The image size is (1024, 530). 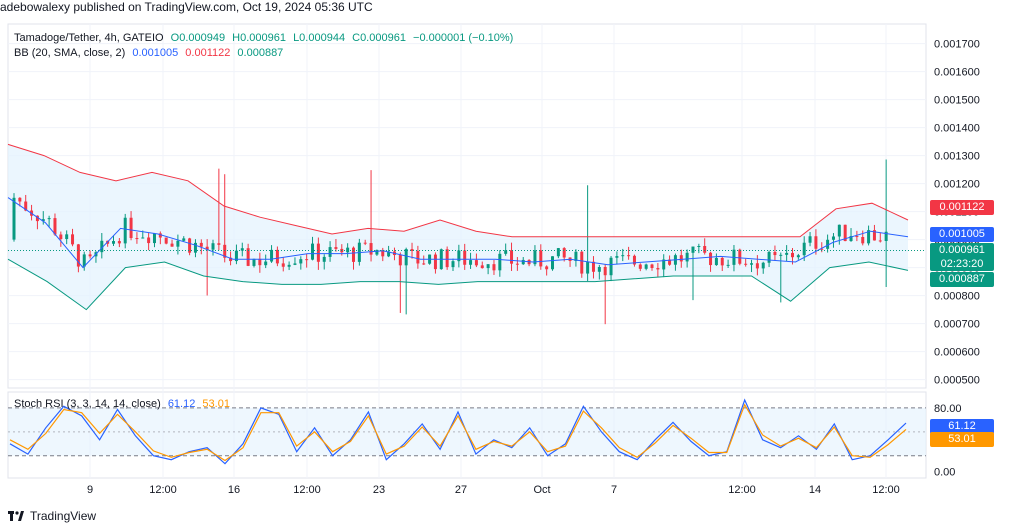 I want to click on stoch-d-line, so click(x=458, y=432).